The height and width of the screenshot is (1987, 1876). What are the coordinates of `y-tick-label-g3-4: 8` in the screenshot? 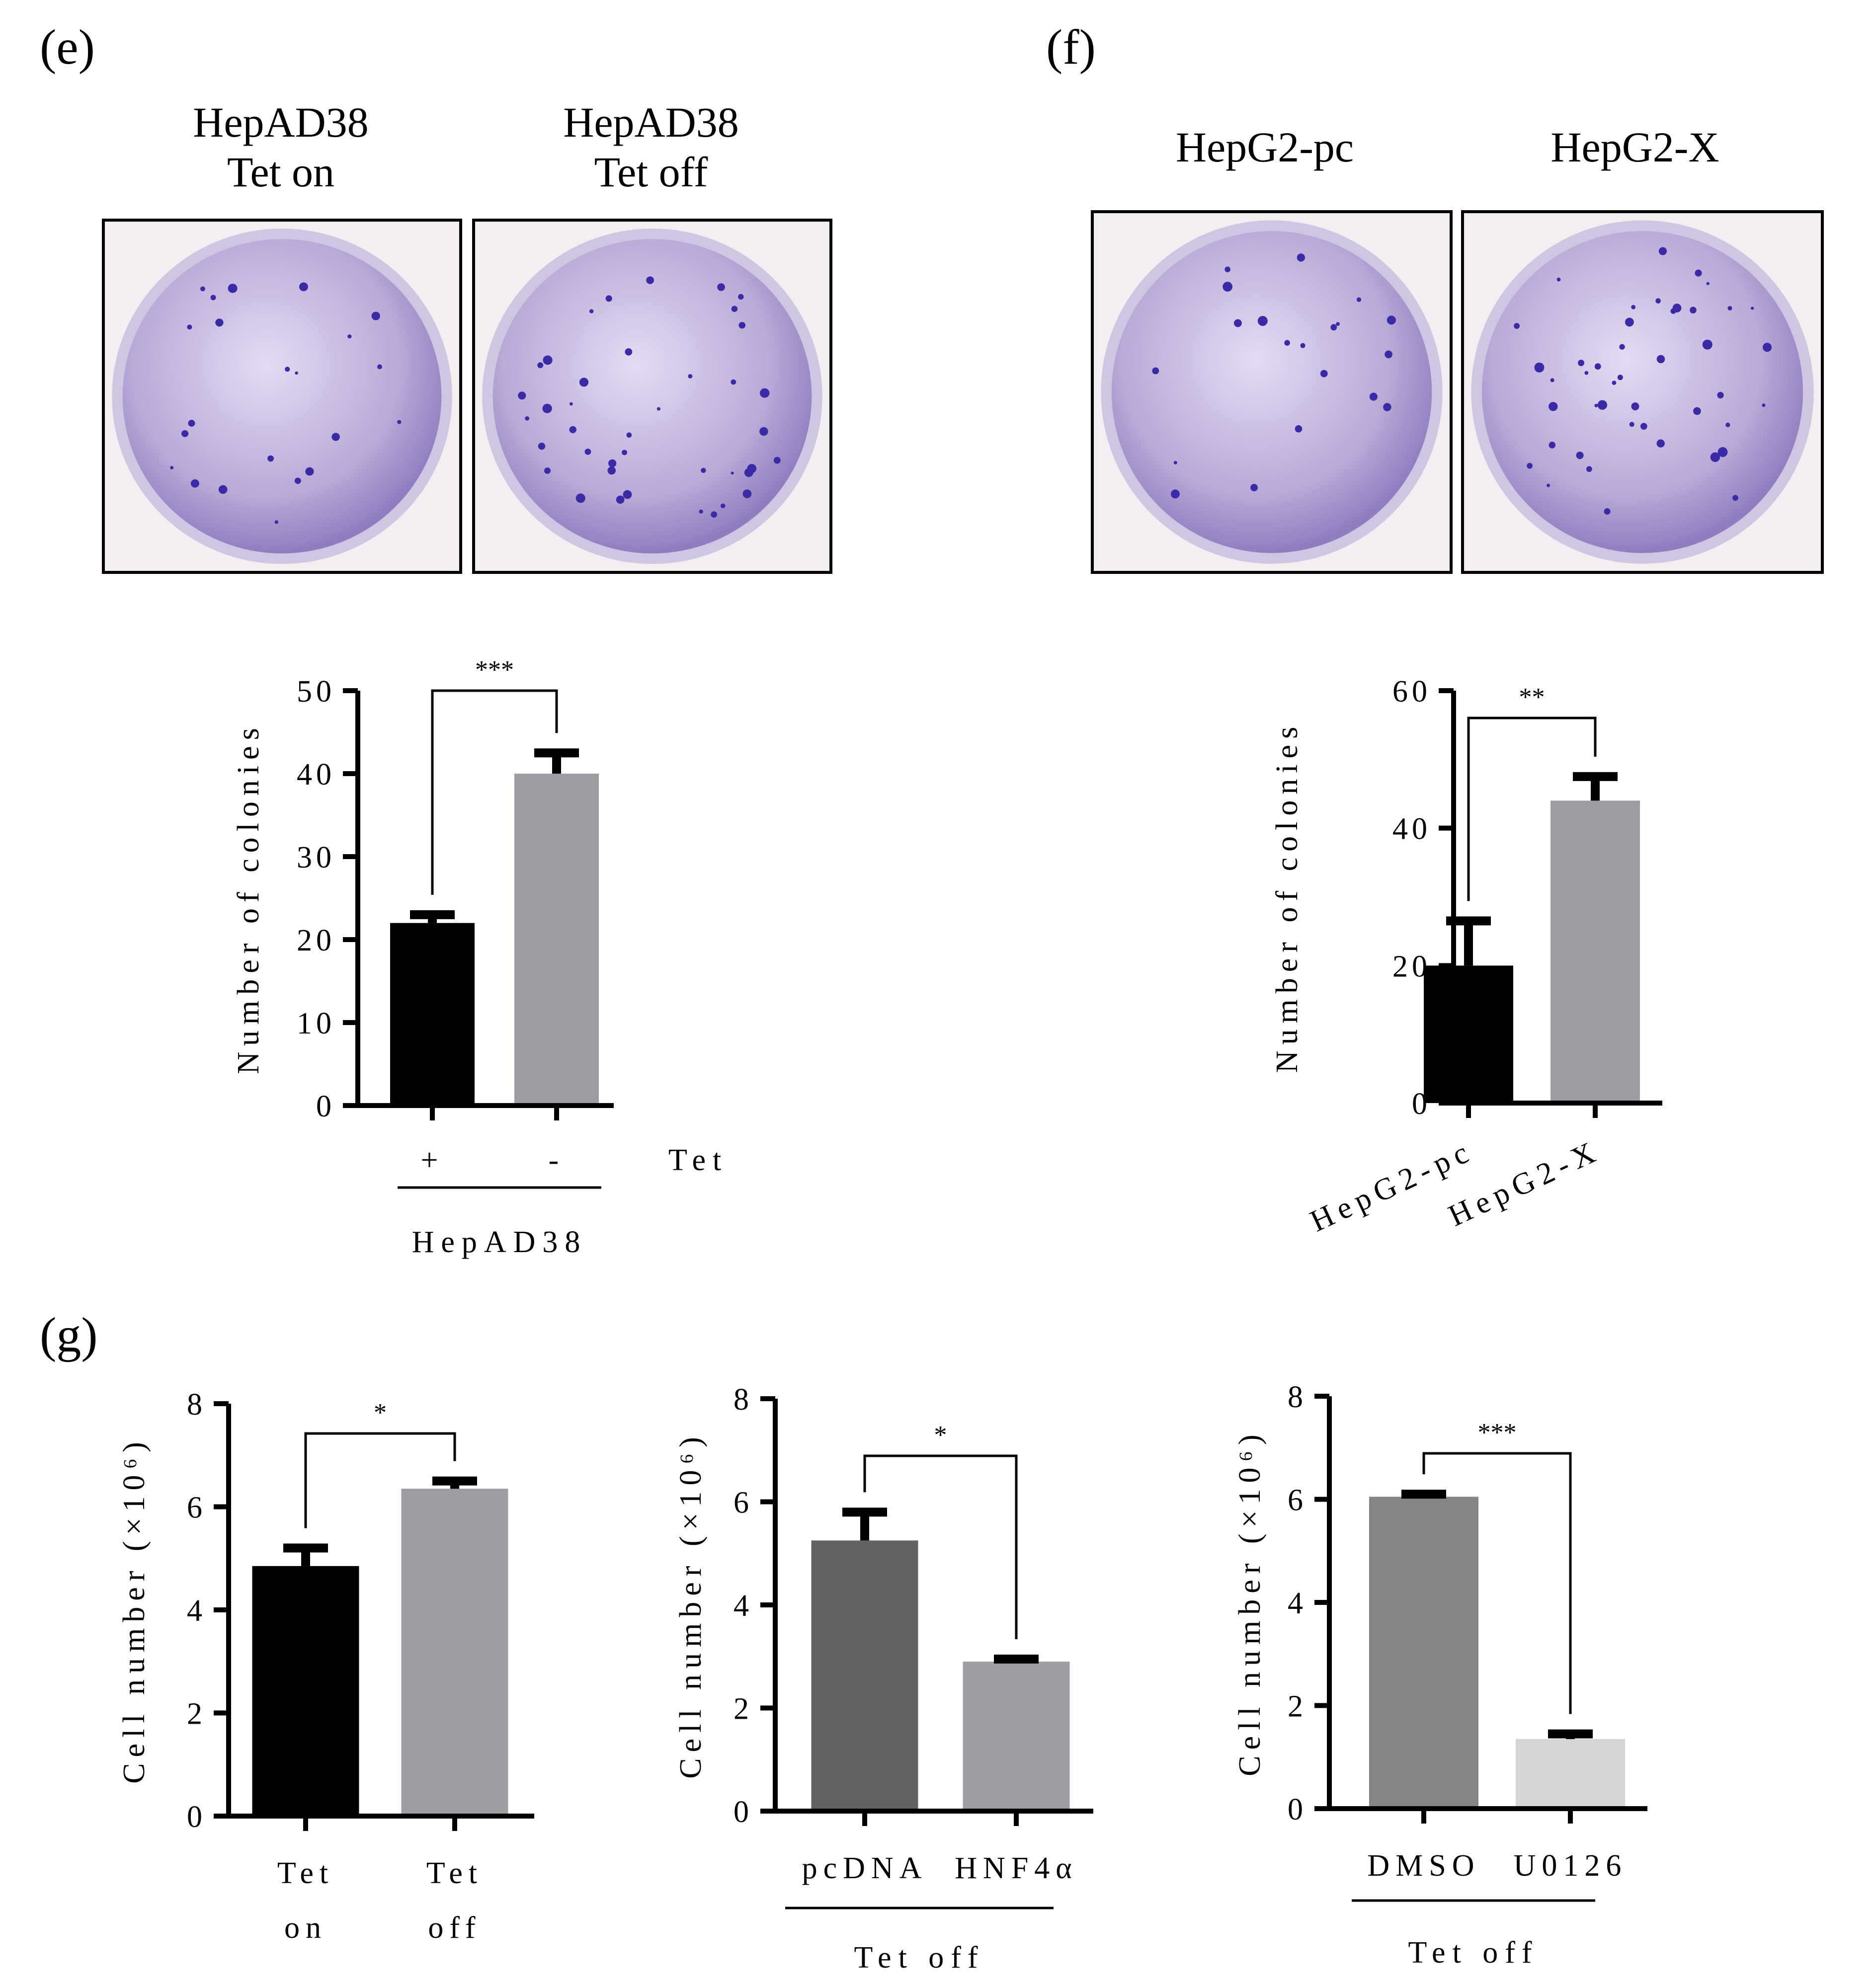 It's located at (1297, 1397).